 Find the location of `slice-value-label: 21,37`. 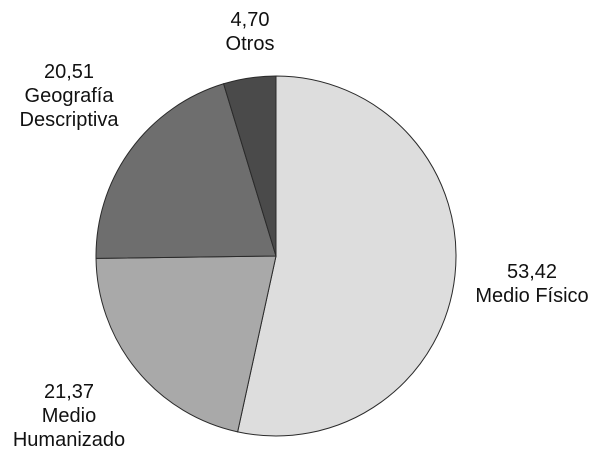

slice-value-label: 21,37 is located at coordinates (69, 392).